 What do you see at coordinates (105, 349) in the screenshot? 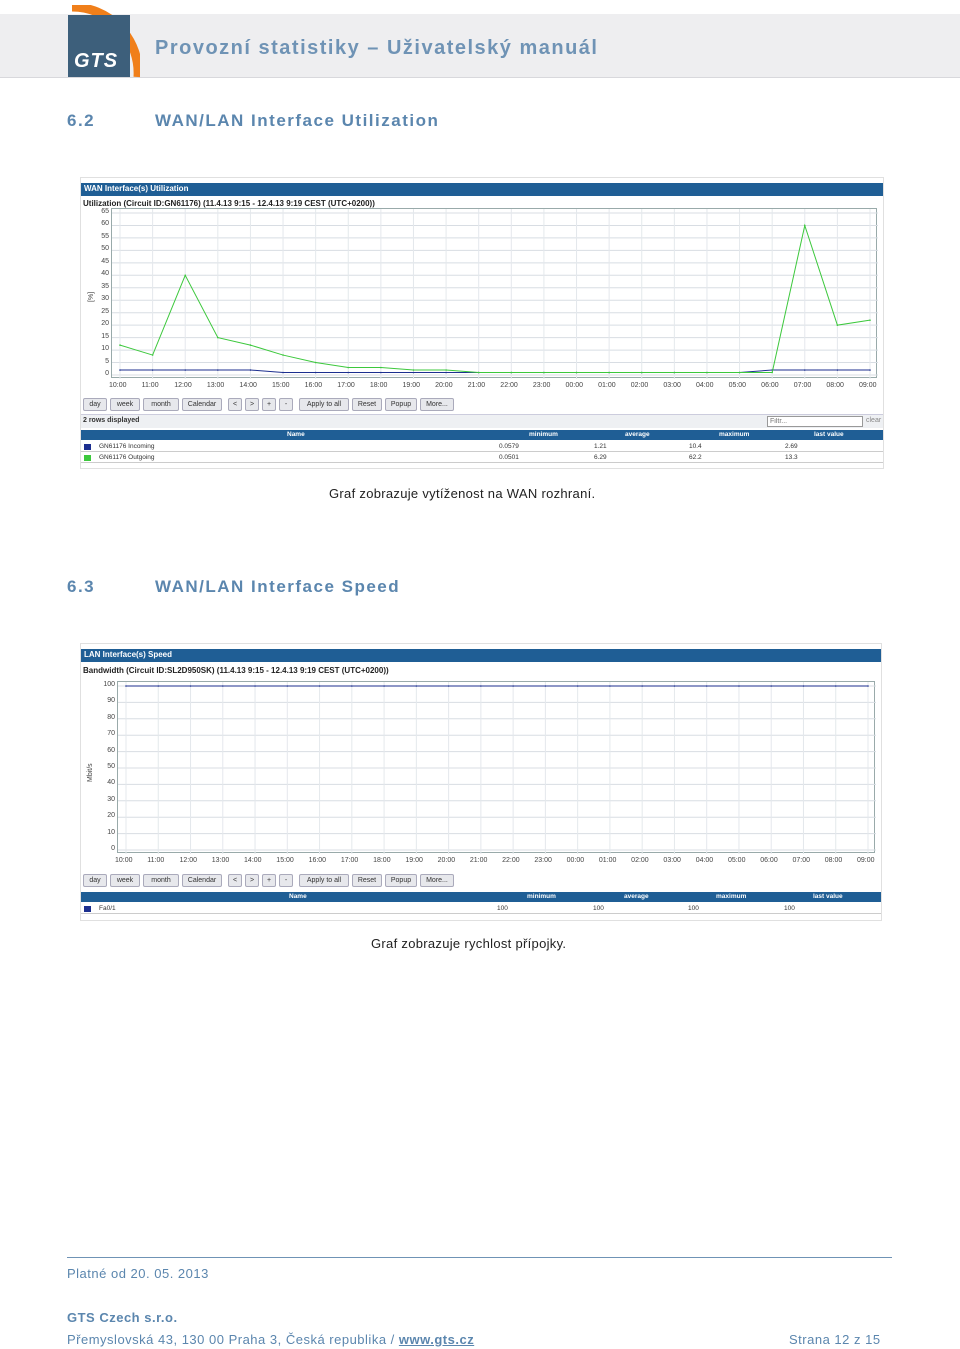
I see `y-tick-label: 10` at bounding box center [105, 349].